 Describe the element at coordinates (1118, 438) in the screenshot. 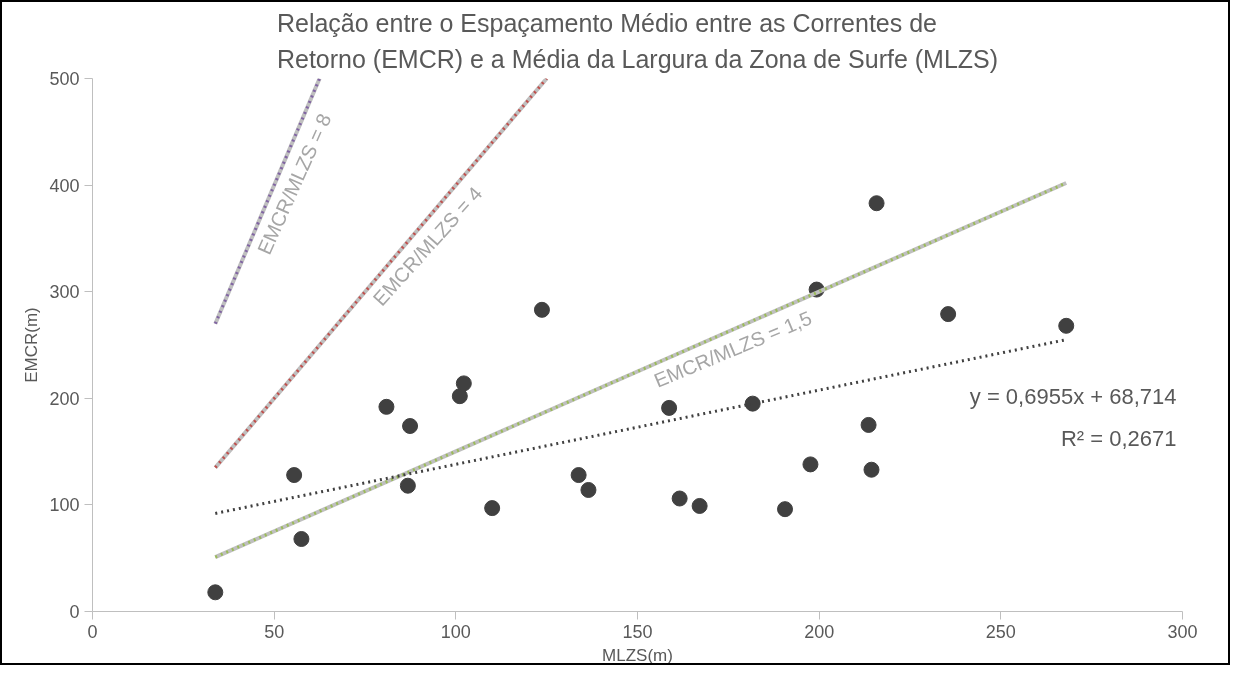

I see `annotation: R² = 0,2671` at that location.